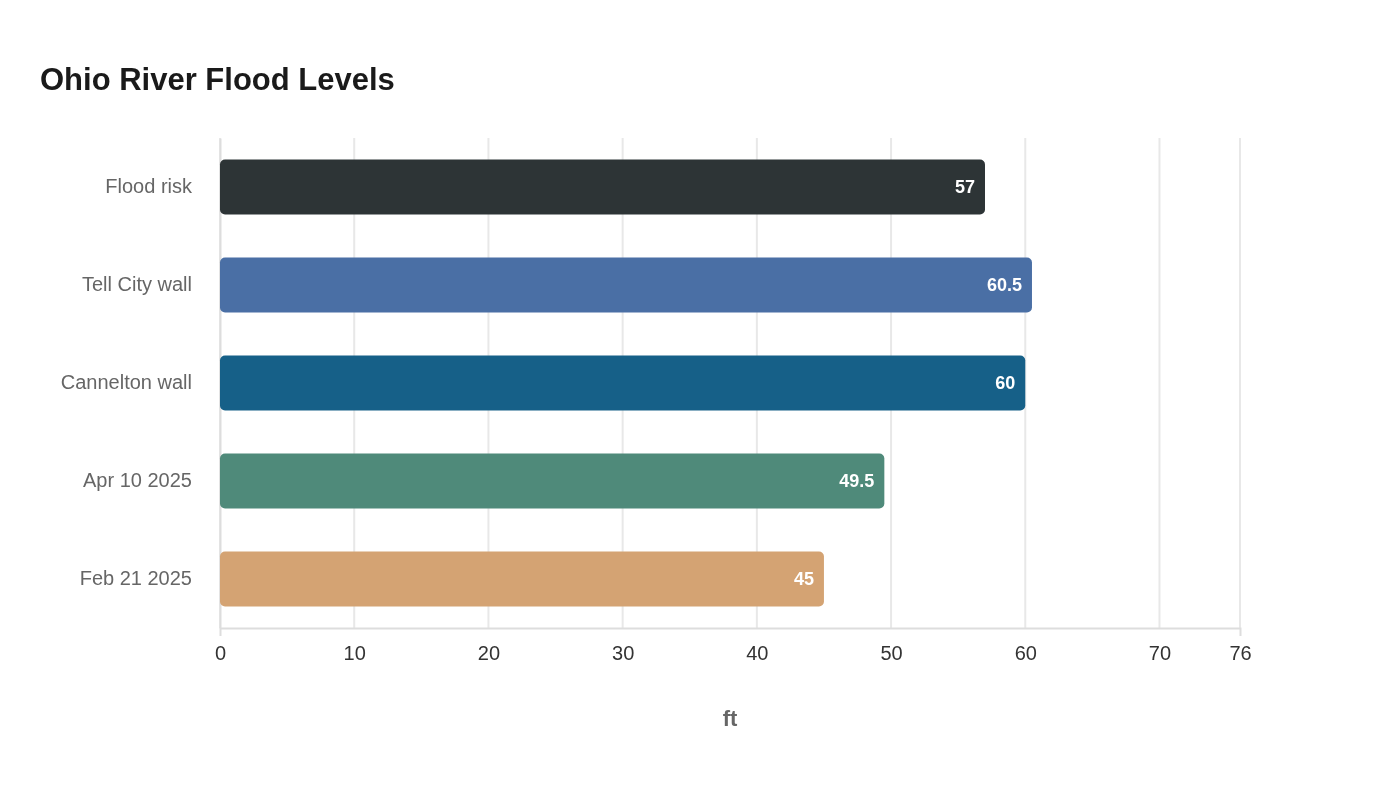 The image size is (1400, 800). What do you see at coordinates (1025, 653) in the screenshot?
I see `x-tick-label: 60` at bounding box center [1025, 653].